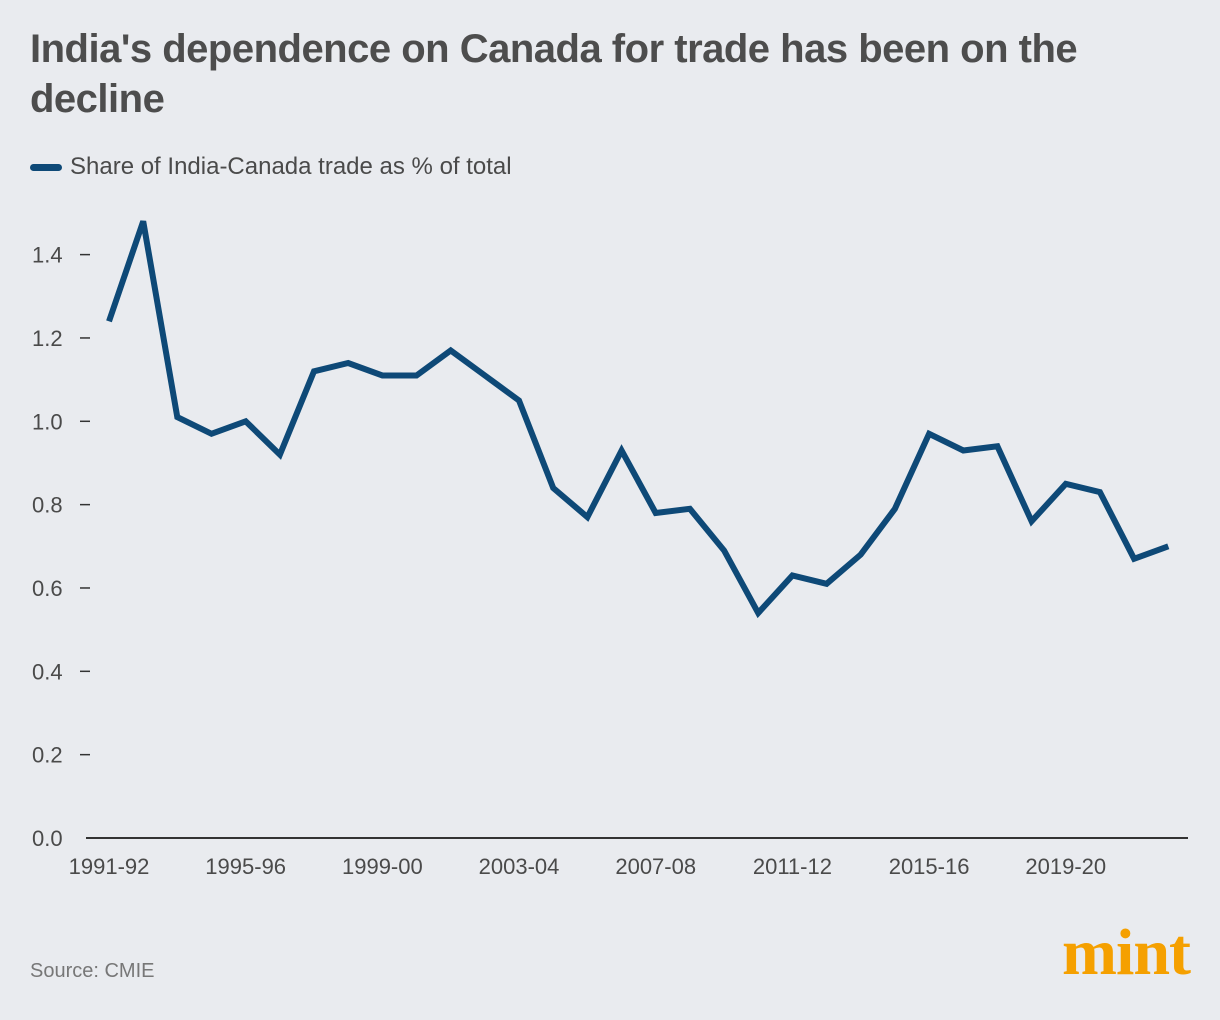 The height and width of the screenshot is (1020, 1220). What do you see at coordinates (47, 505) in the screenshot?
I see `y-tick-label: 0.8` at bounding box center [47, 505].